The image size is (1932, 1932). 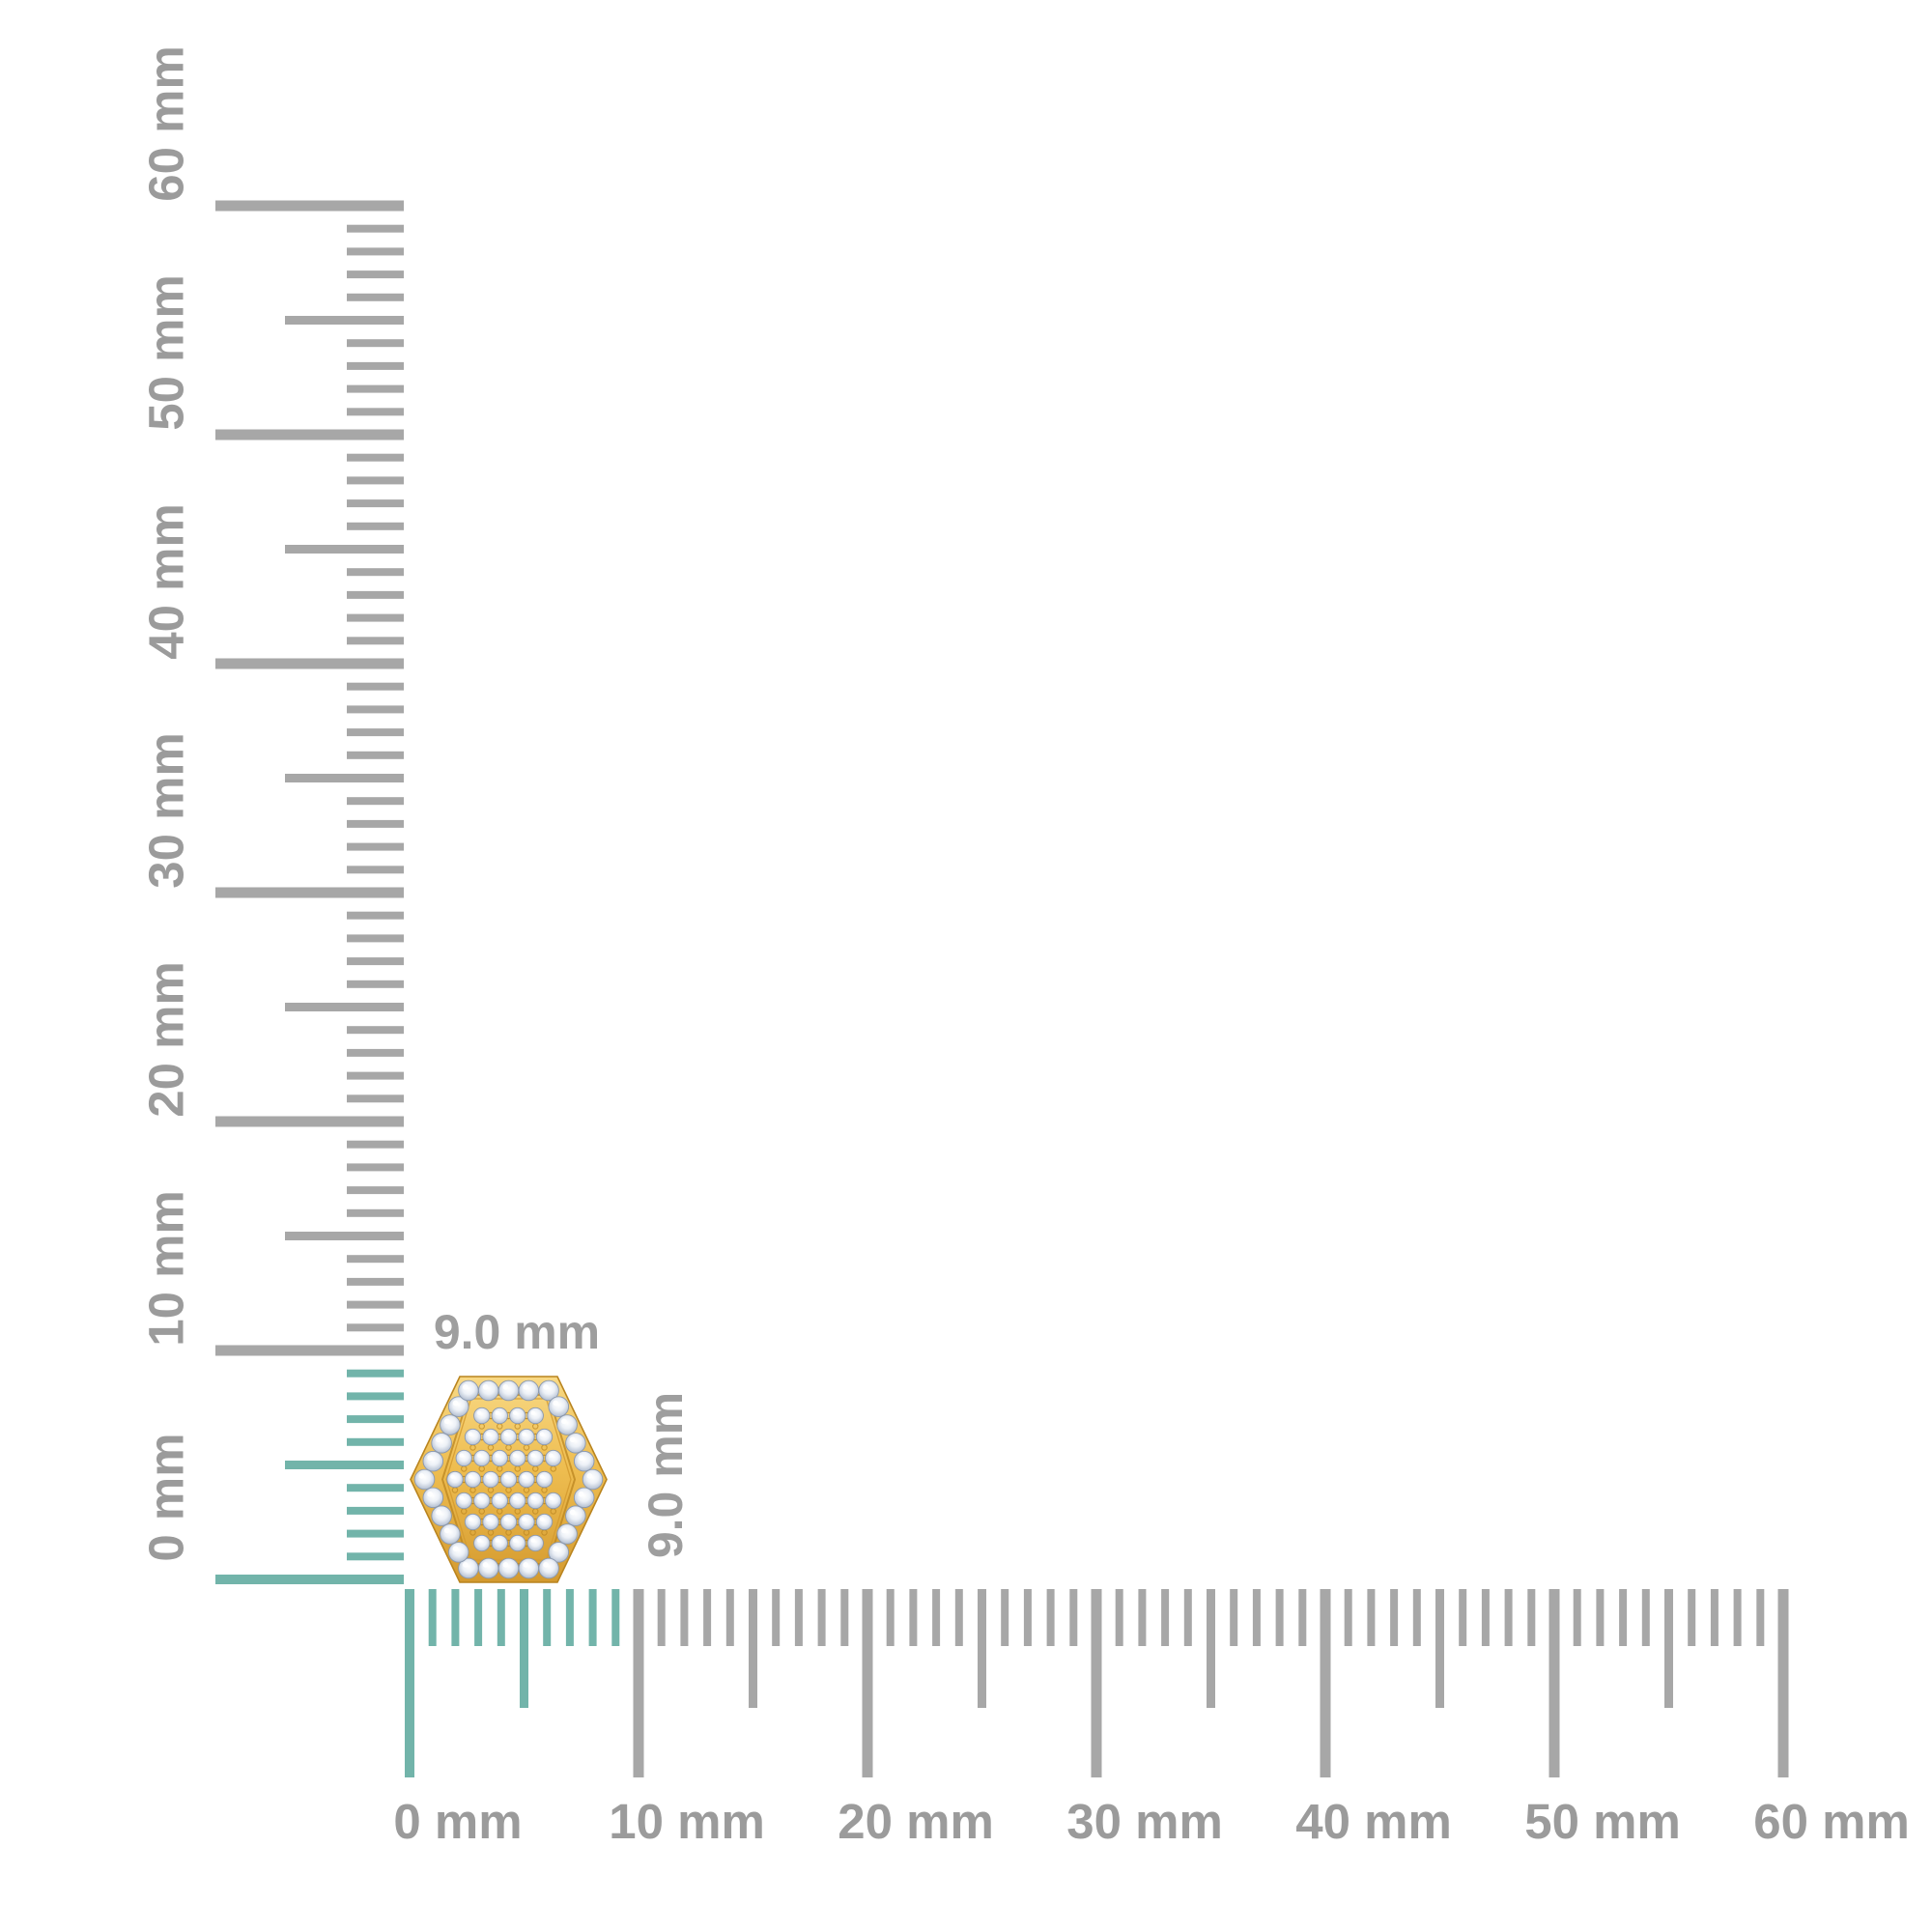 What do you see at coordinates (375, 1510) in the screenshot?
I see `v-ruler-tick-3mm` at bounding box center [375, 1510].